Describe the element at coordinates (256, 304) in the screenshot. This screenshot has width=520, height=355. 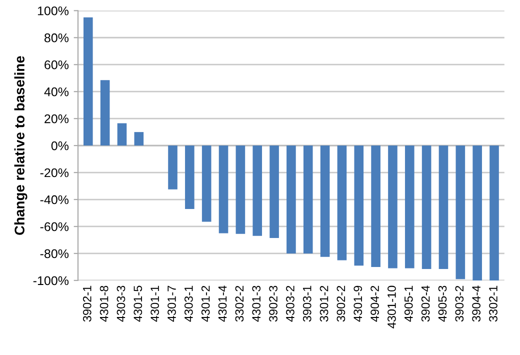
I see `x-tick-label: 4301-3` at that location.